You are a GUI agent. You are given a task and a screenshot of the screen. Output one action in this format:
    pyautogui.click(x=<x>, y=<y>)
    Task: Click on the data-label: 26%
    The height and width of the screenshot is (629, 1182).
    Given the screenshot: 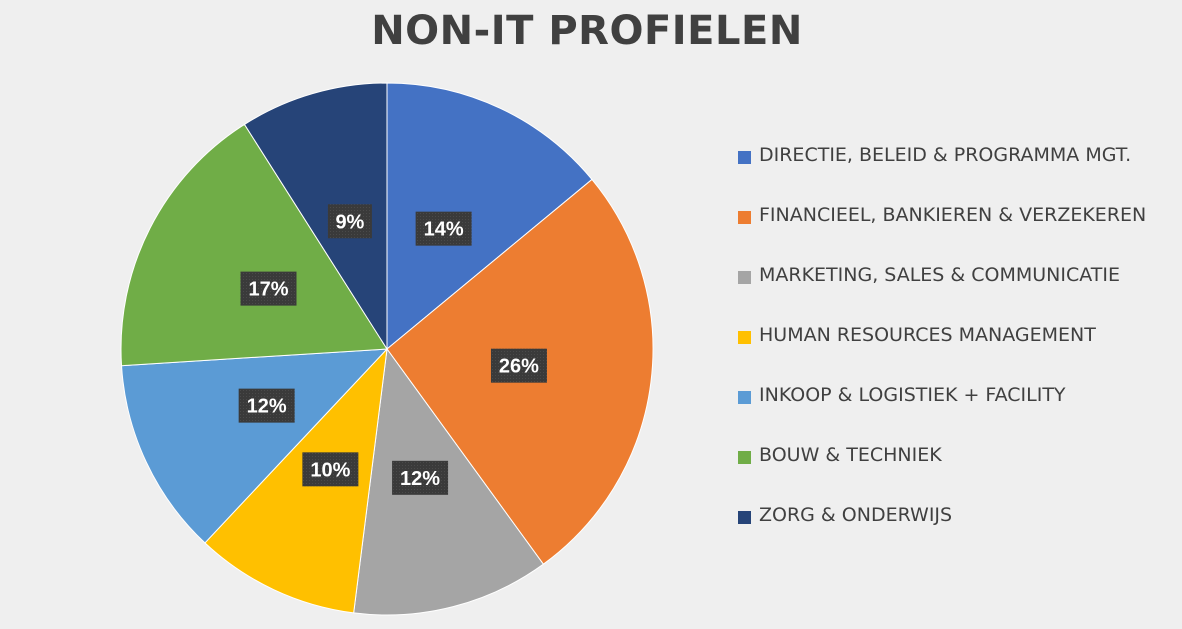 What is the action you would take?
    pyautogui.click(x=518, y=365)
    